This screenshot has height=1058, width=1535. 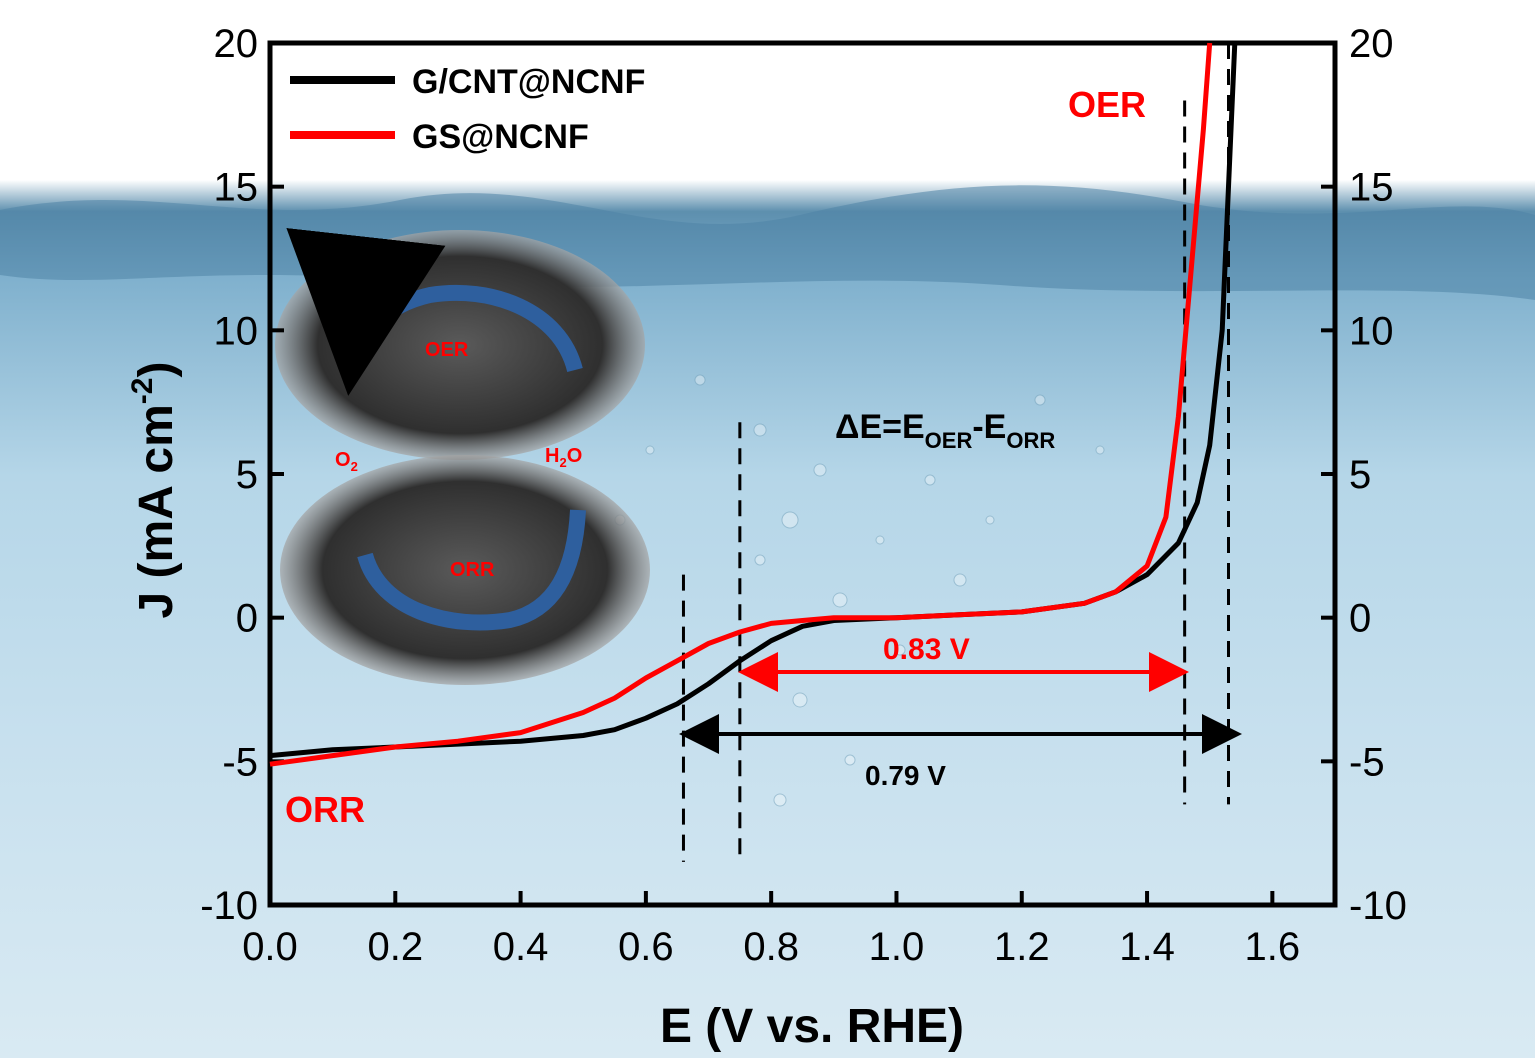 What do you see at coordinates (1371, 331) in the screenshot?
I see `y-tick-label-right: 10` at bounding box center [1371, 331].